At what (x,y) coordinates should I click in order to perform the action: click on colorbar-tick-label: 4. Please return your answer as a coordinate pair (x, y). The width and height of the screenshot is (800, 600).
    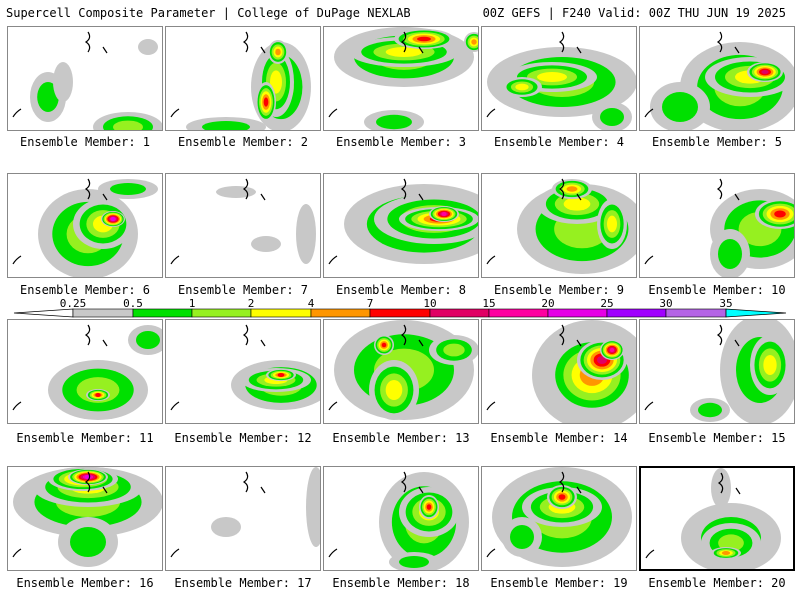
    Looking at the image, I should click on (311, 303).